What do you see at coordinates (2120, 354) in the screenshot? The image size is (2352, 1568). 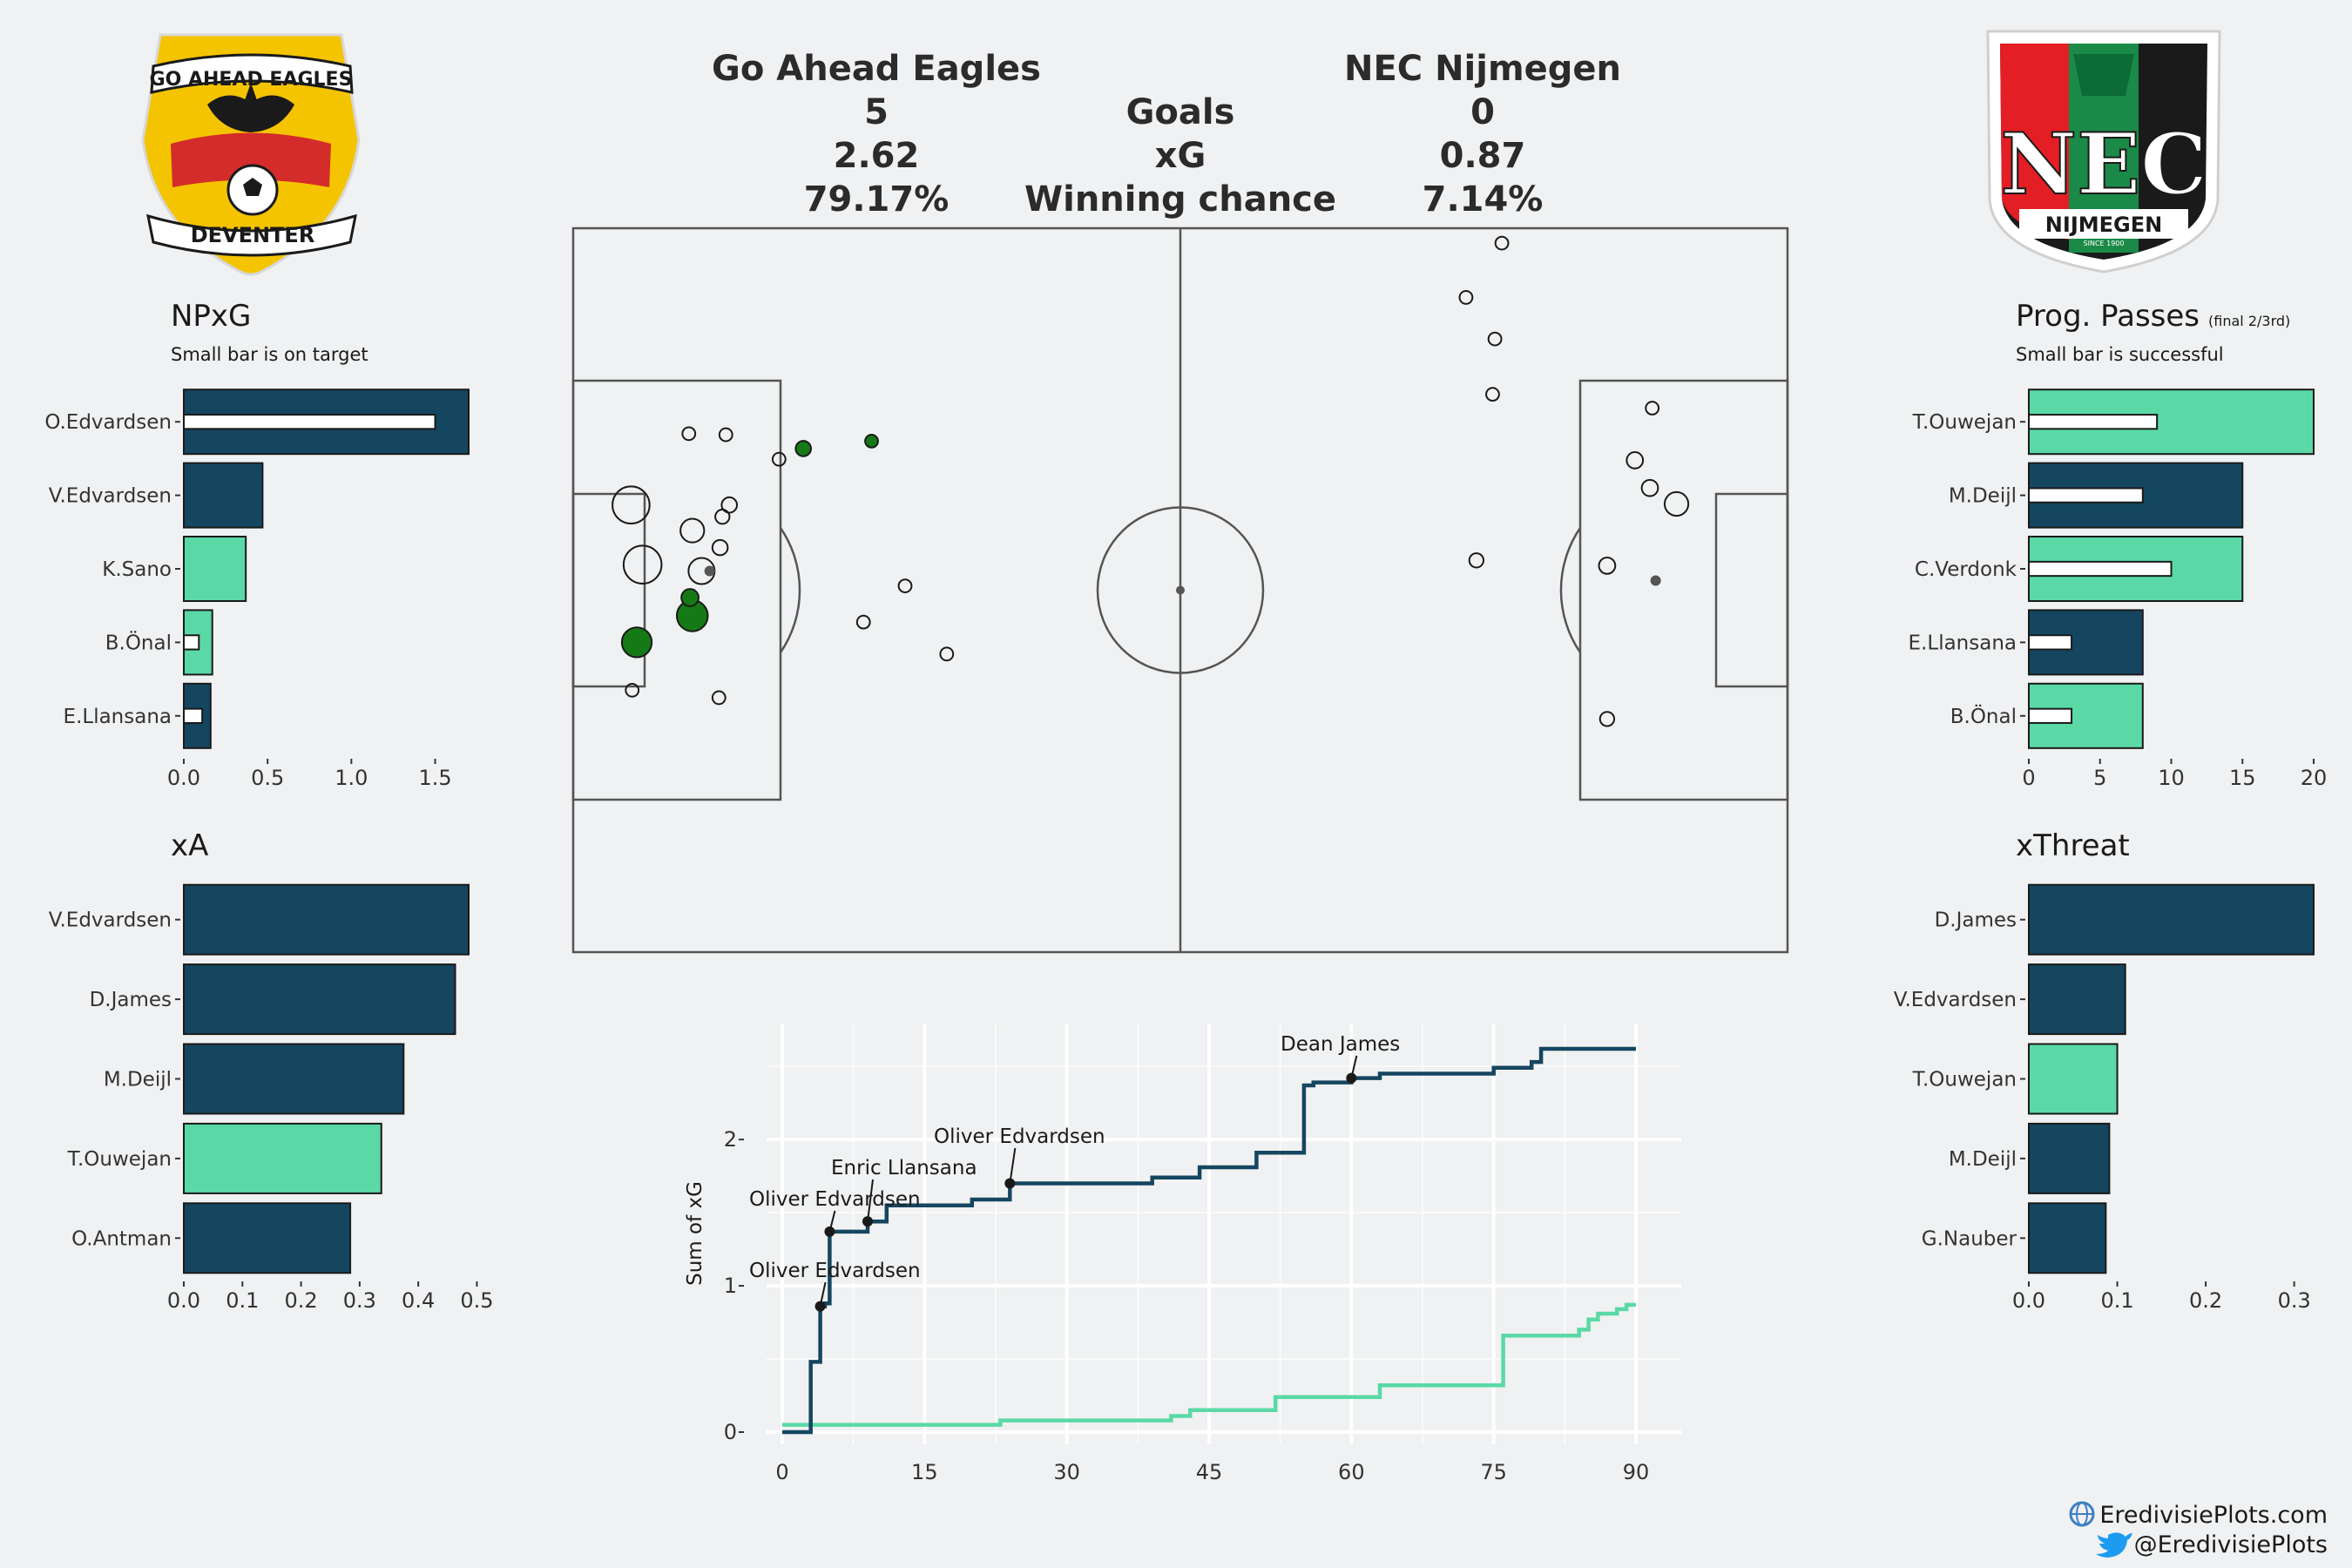 I see `progpasses-subtitle: Small bar is successful` at bounding box center [2120, 354].